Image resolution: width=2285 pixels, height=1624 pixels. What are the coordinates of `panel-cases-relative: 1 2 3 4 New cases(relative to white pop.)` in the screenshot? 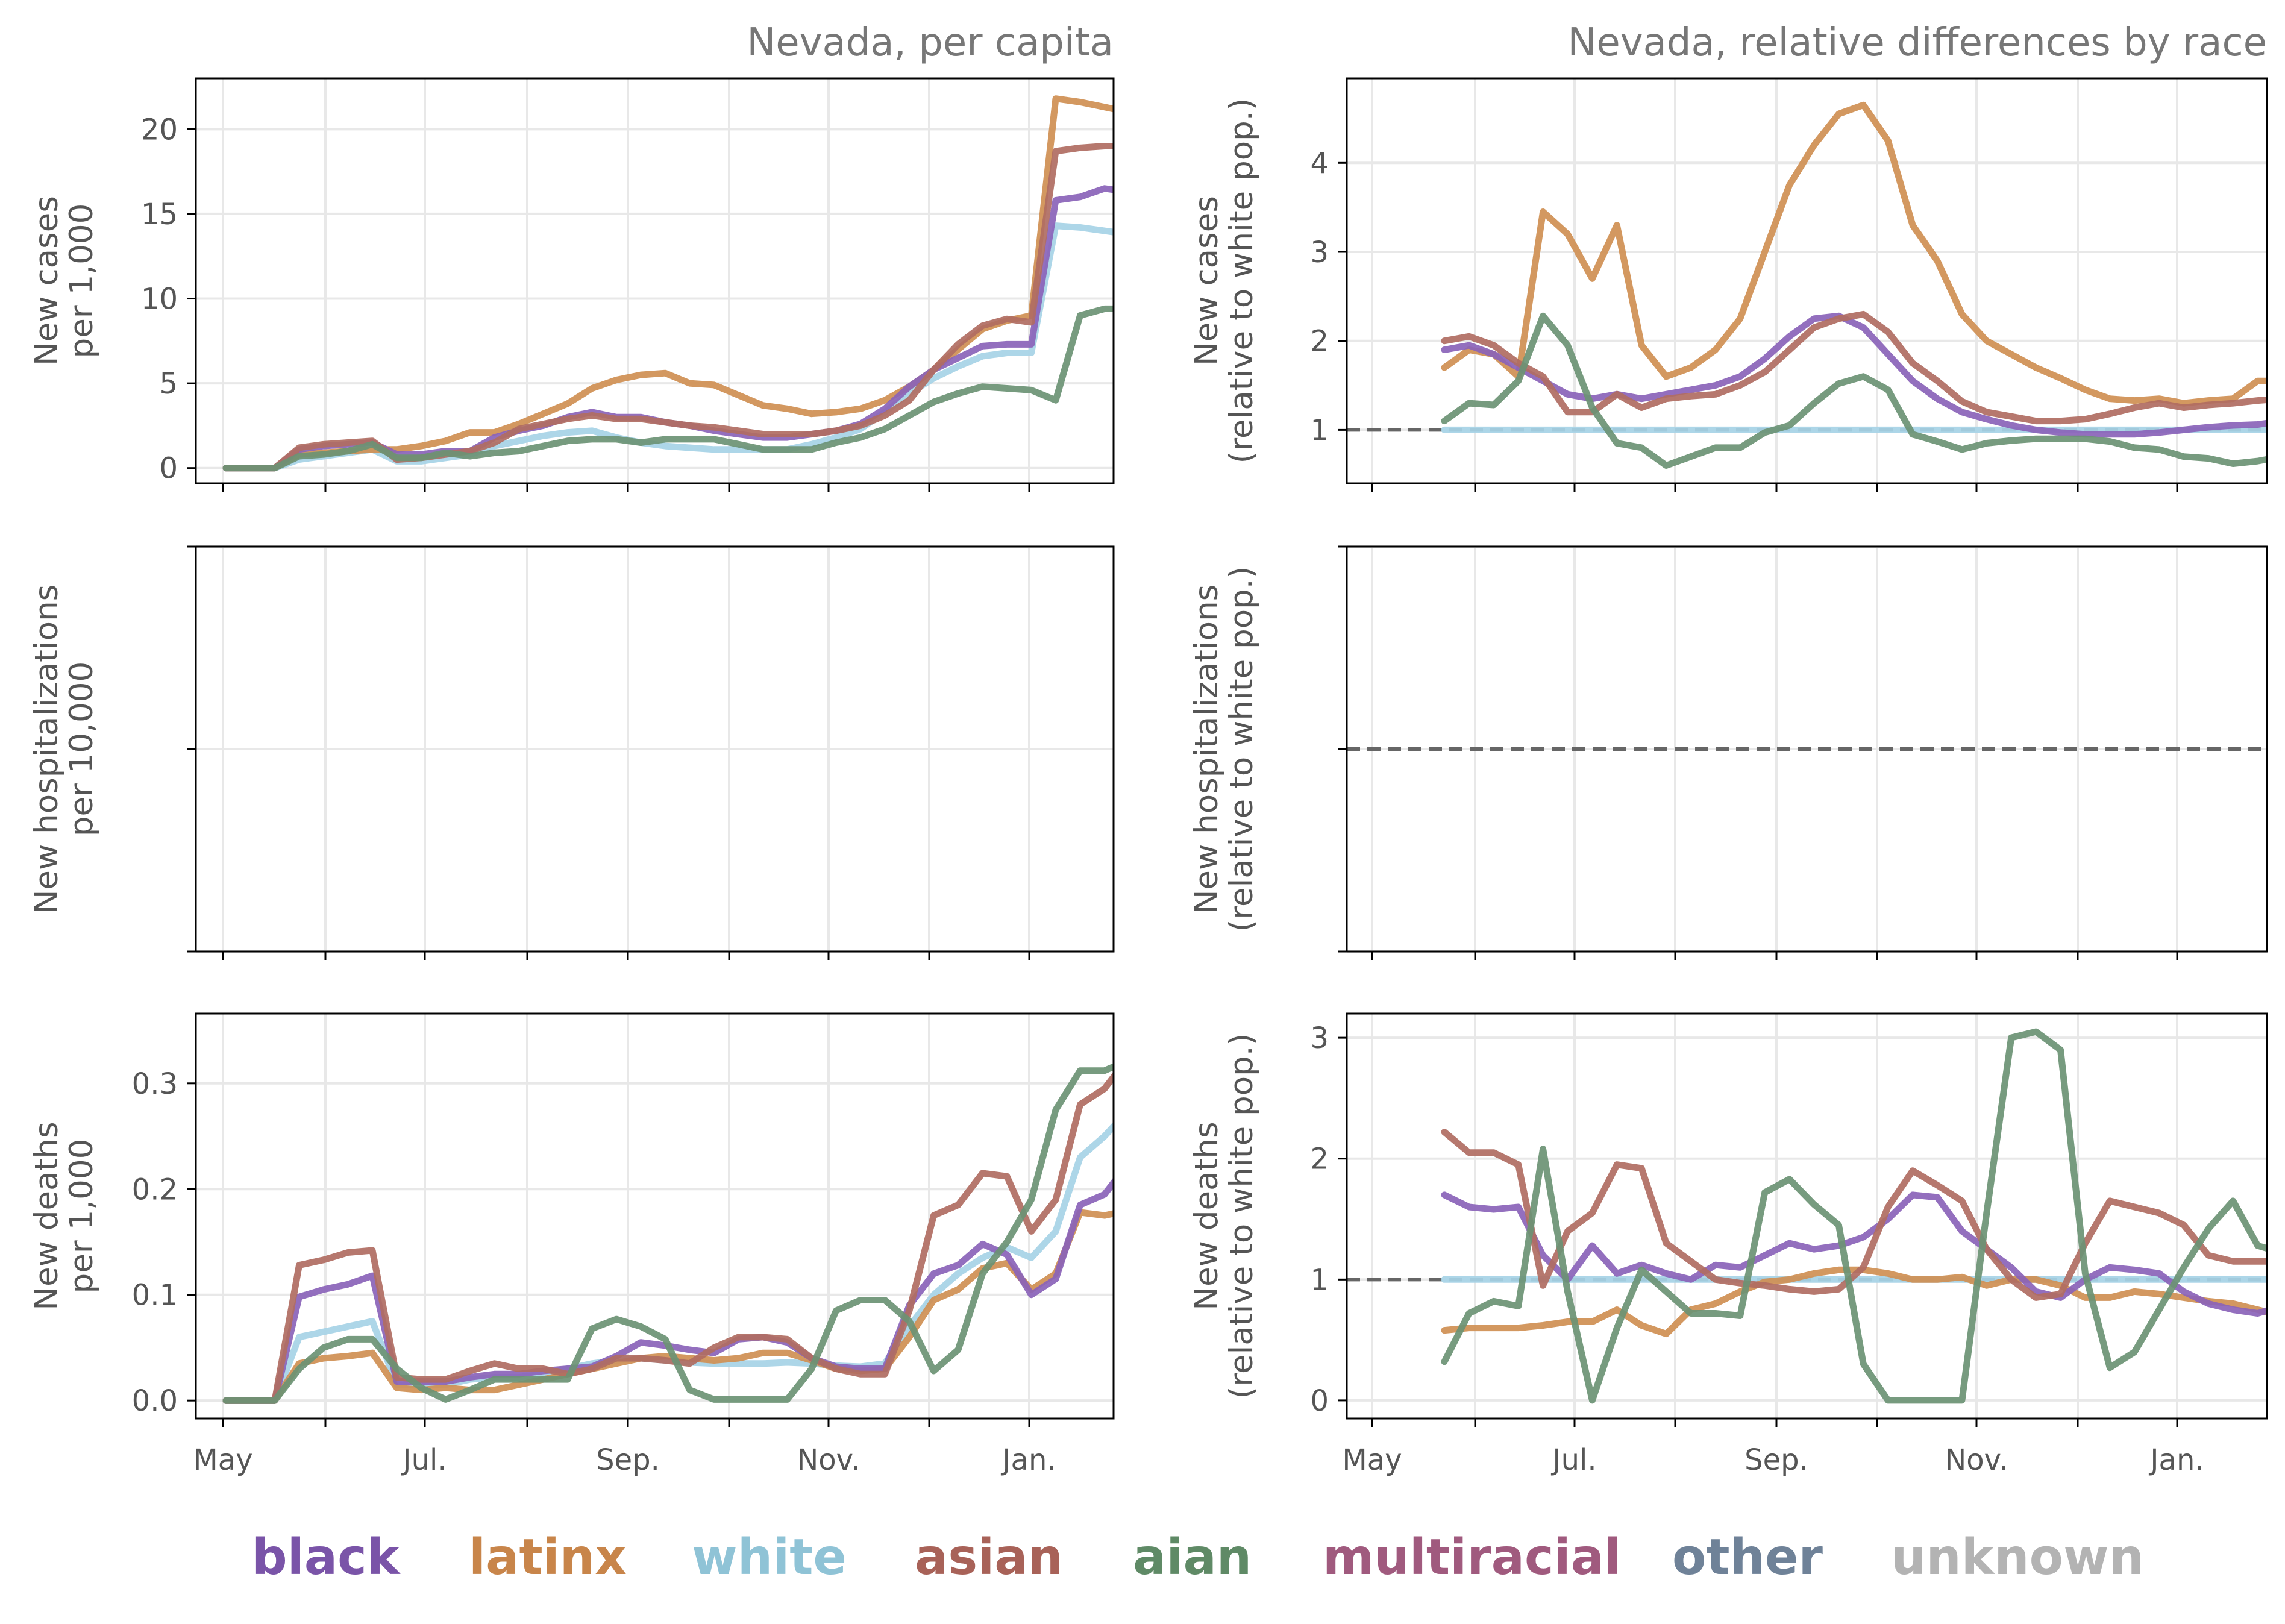 It's located at (1728, 284).